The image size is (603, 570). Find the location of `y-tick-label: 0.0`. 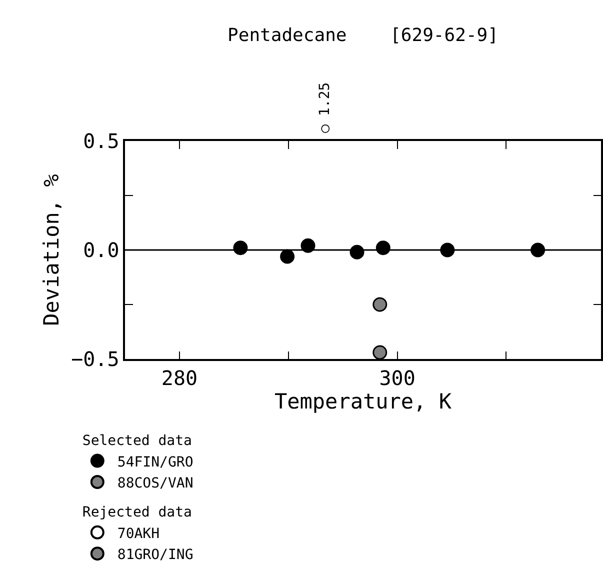

y-tick-label: 0.0 is located at coordinates (101, 250).